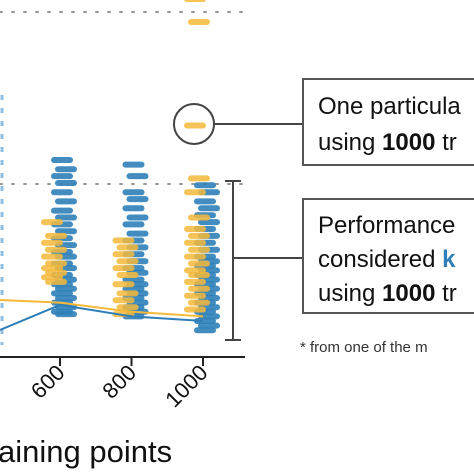 This screenshot has width=474, height=474. Describe the element at coordinates (86, 451) in the screenshot. I see `x-axis-label: aining points` at that location.